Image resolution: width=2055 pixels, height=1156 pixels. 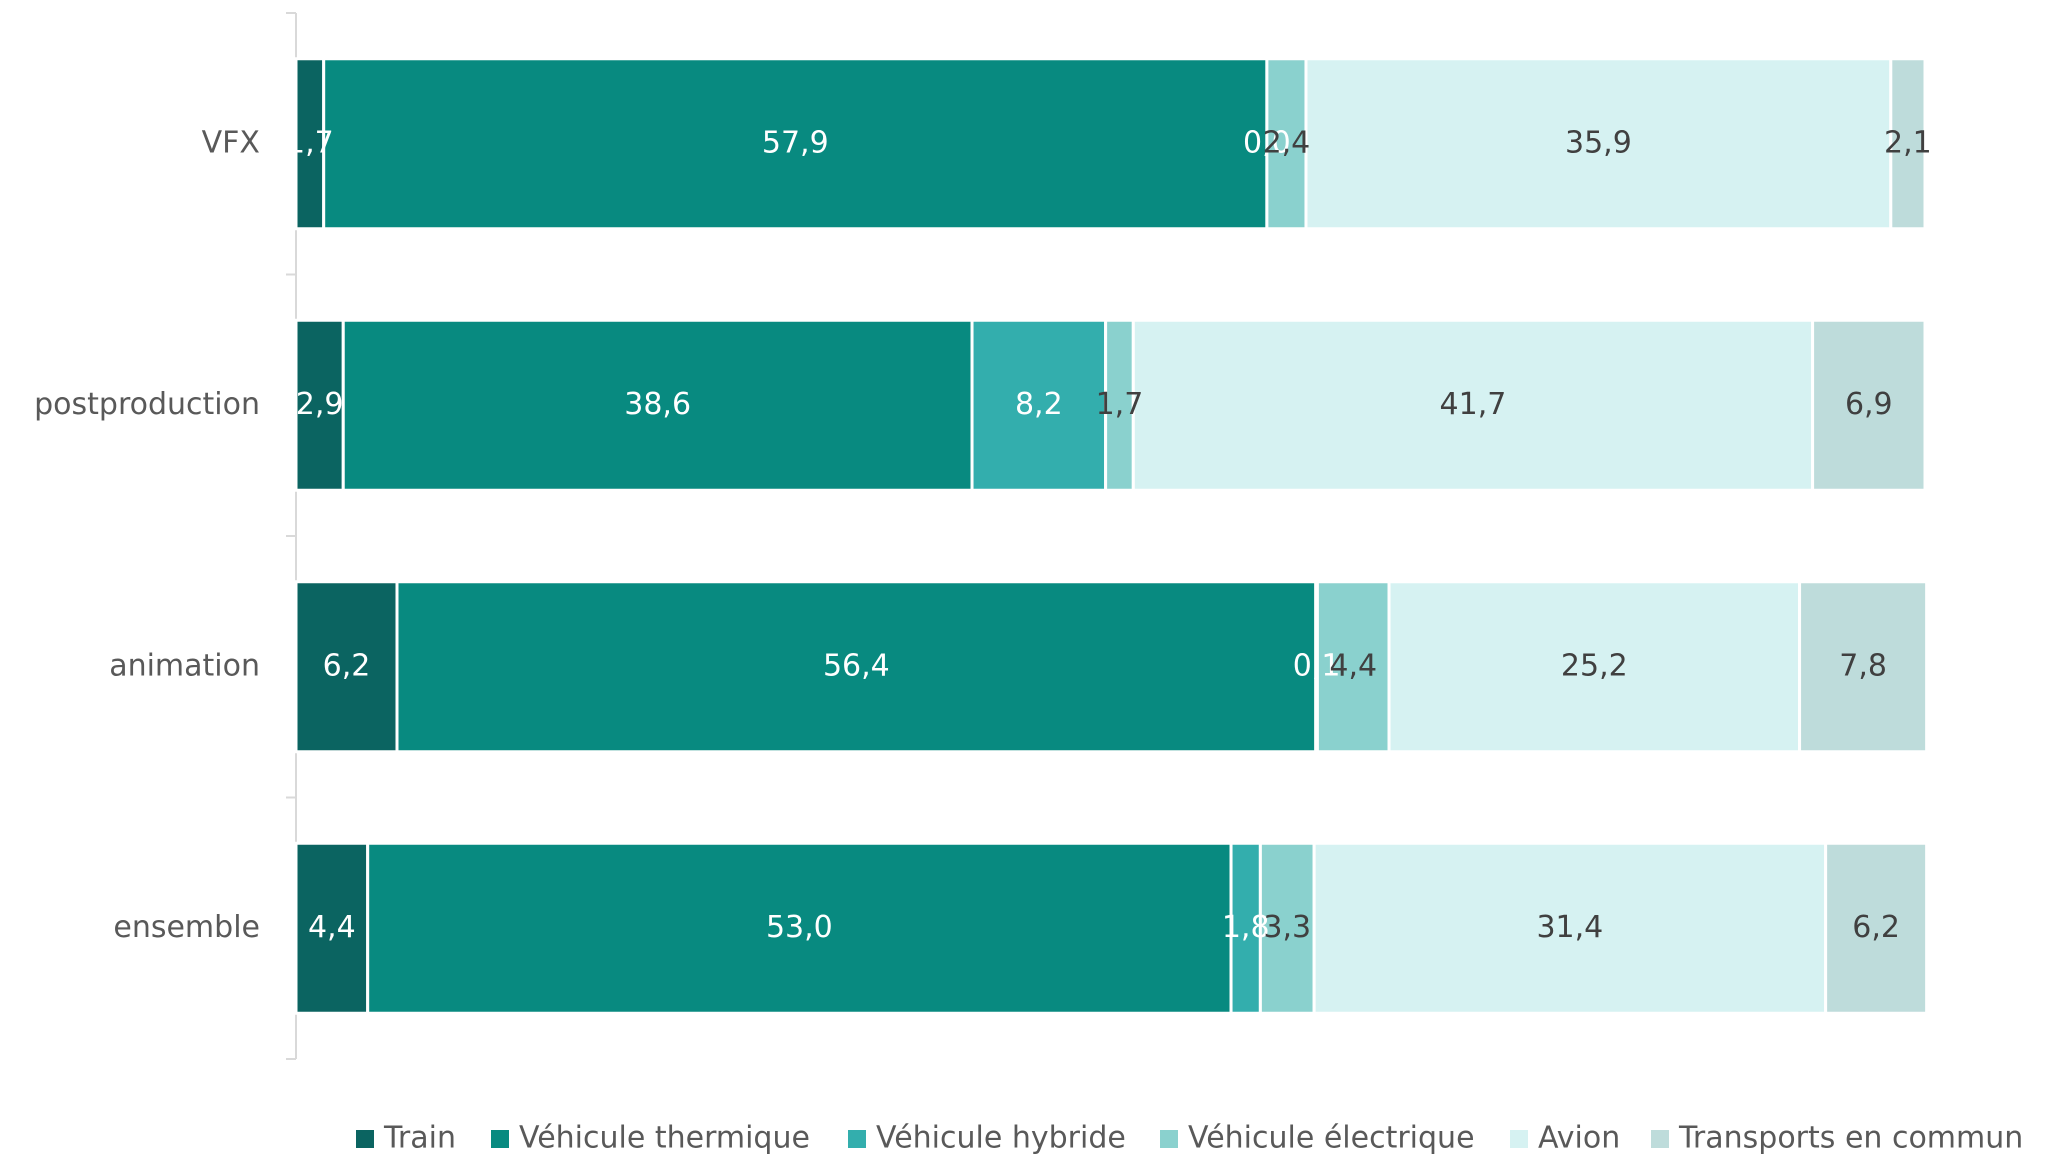 What do you see at coordinates (1317, 665) in the screenshot?
I see `value-label: 0,1` at bounding box center [1317, 665].